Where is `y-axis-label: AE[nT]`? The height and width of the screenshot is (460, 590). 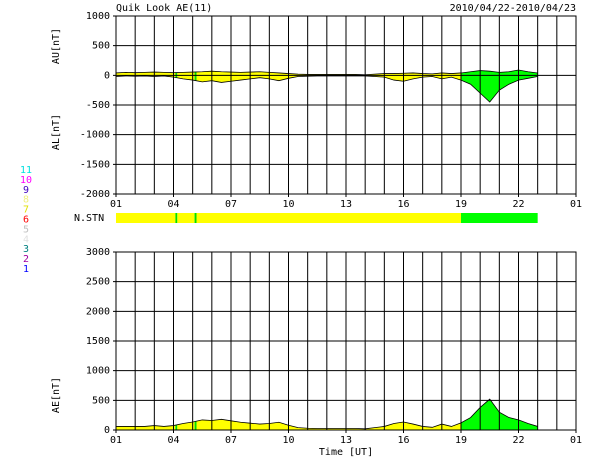 y-axis-label: AE[nT] is located at coordinates (56, 395).